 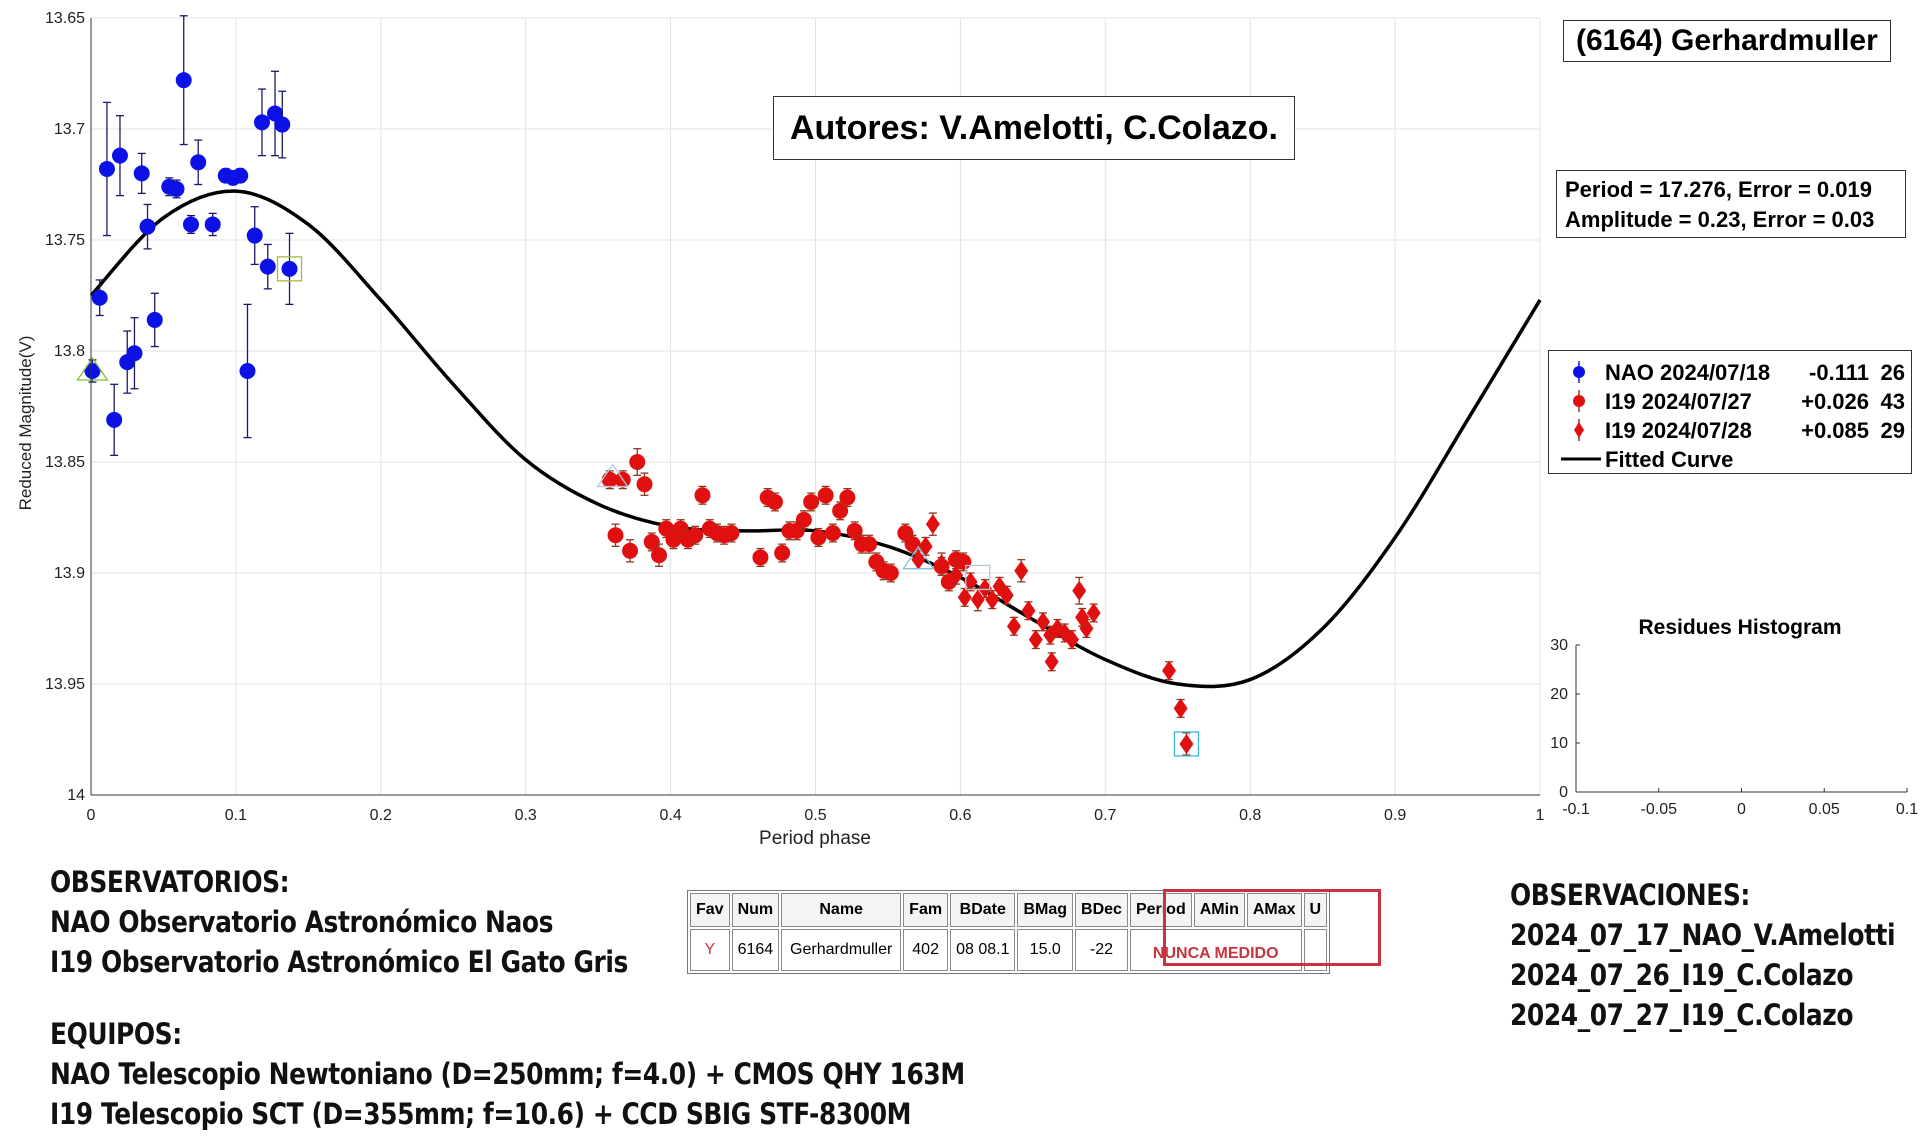 I want to click on bdec-cell: -22, so click(x=1101, y=950).